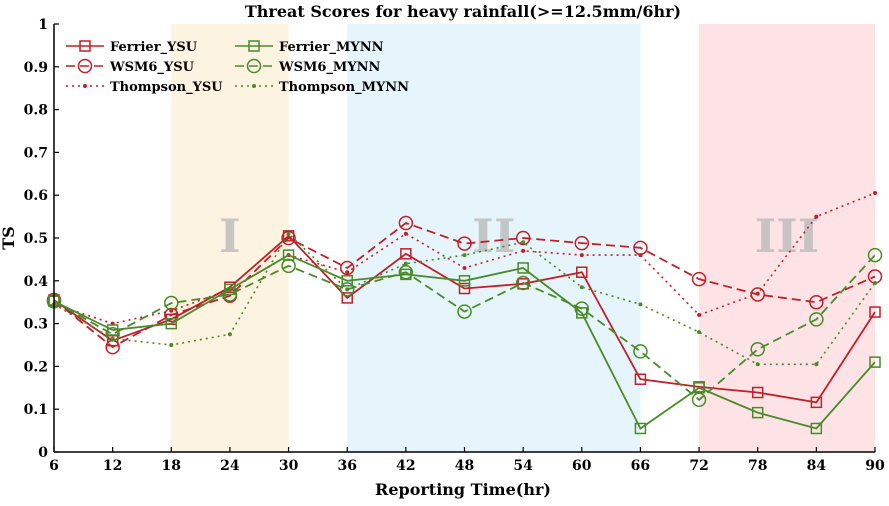 This screenshot has height=506, width=889. What do you see at coordinates (36, 111) in the screenshot?
I see `y-tick-label-0.8: 0.8` at bounding box center [36, 111].